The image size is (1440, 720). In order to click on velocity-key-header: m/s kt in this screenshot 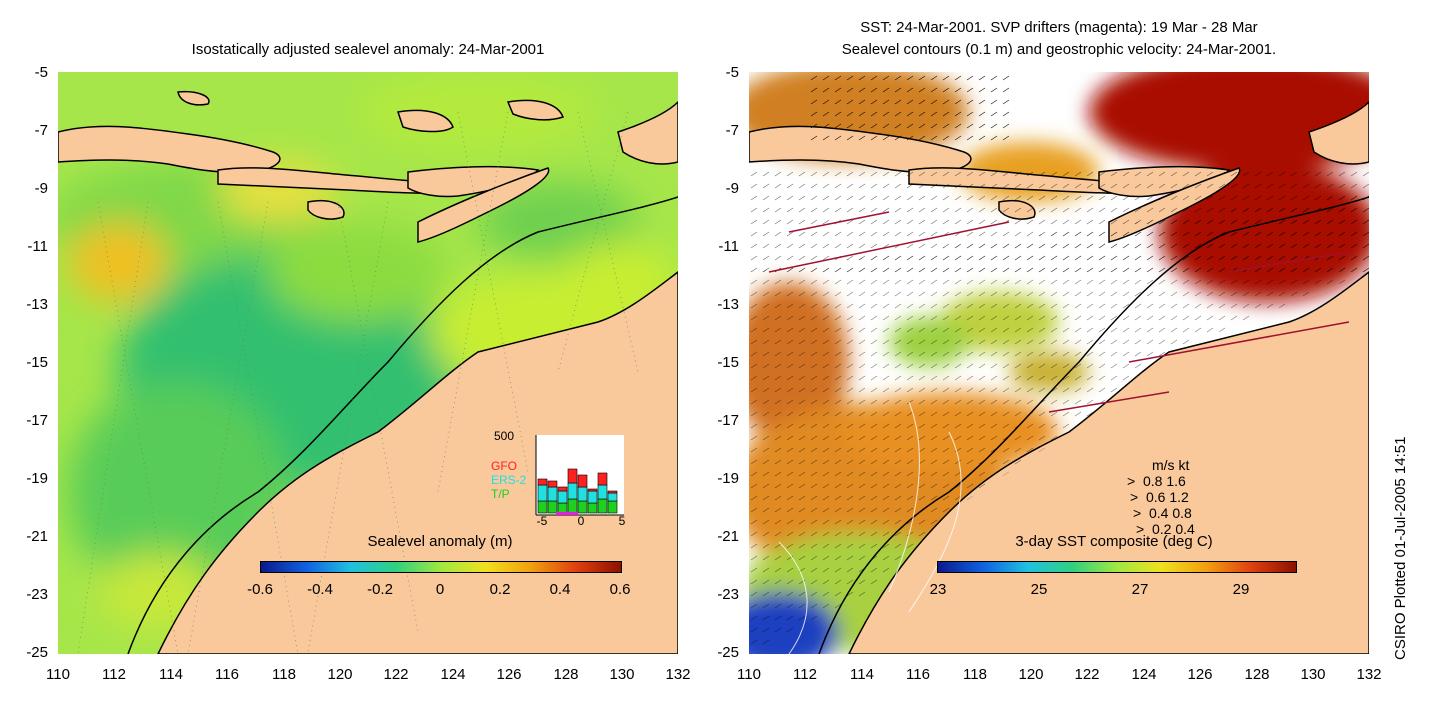, I will do `click(1171, 465)`.